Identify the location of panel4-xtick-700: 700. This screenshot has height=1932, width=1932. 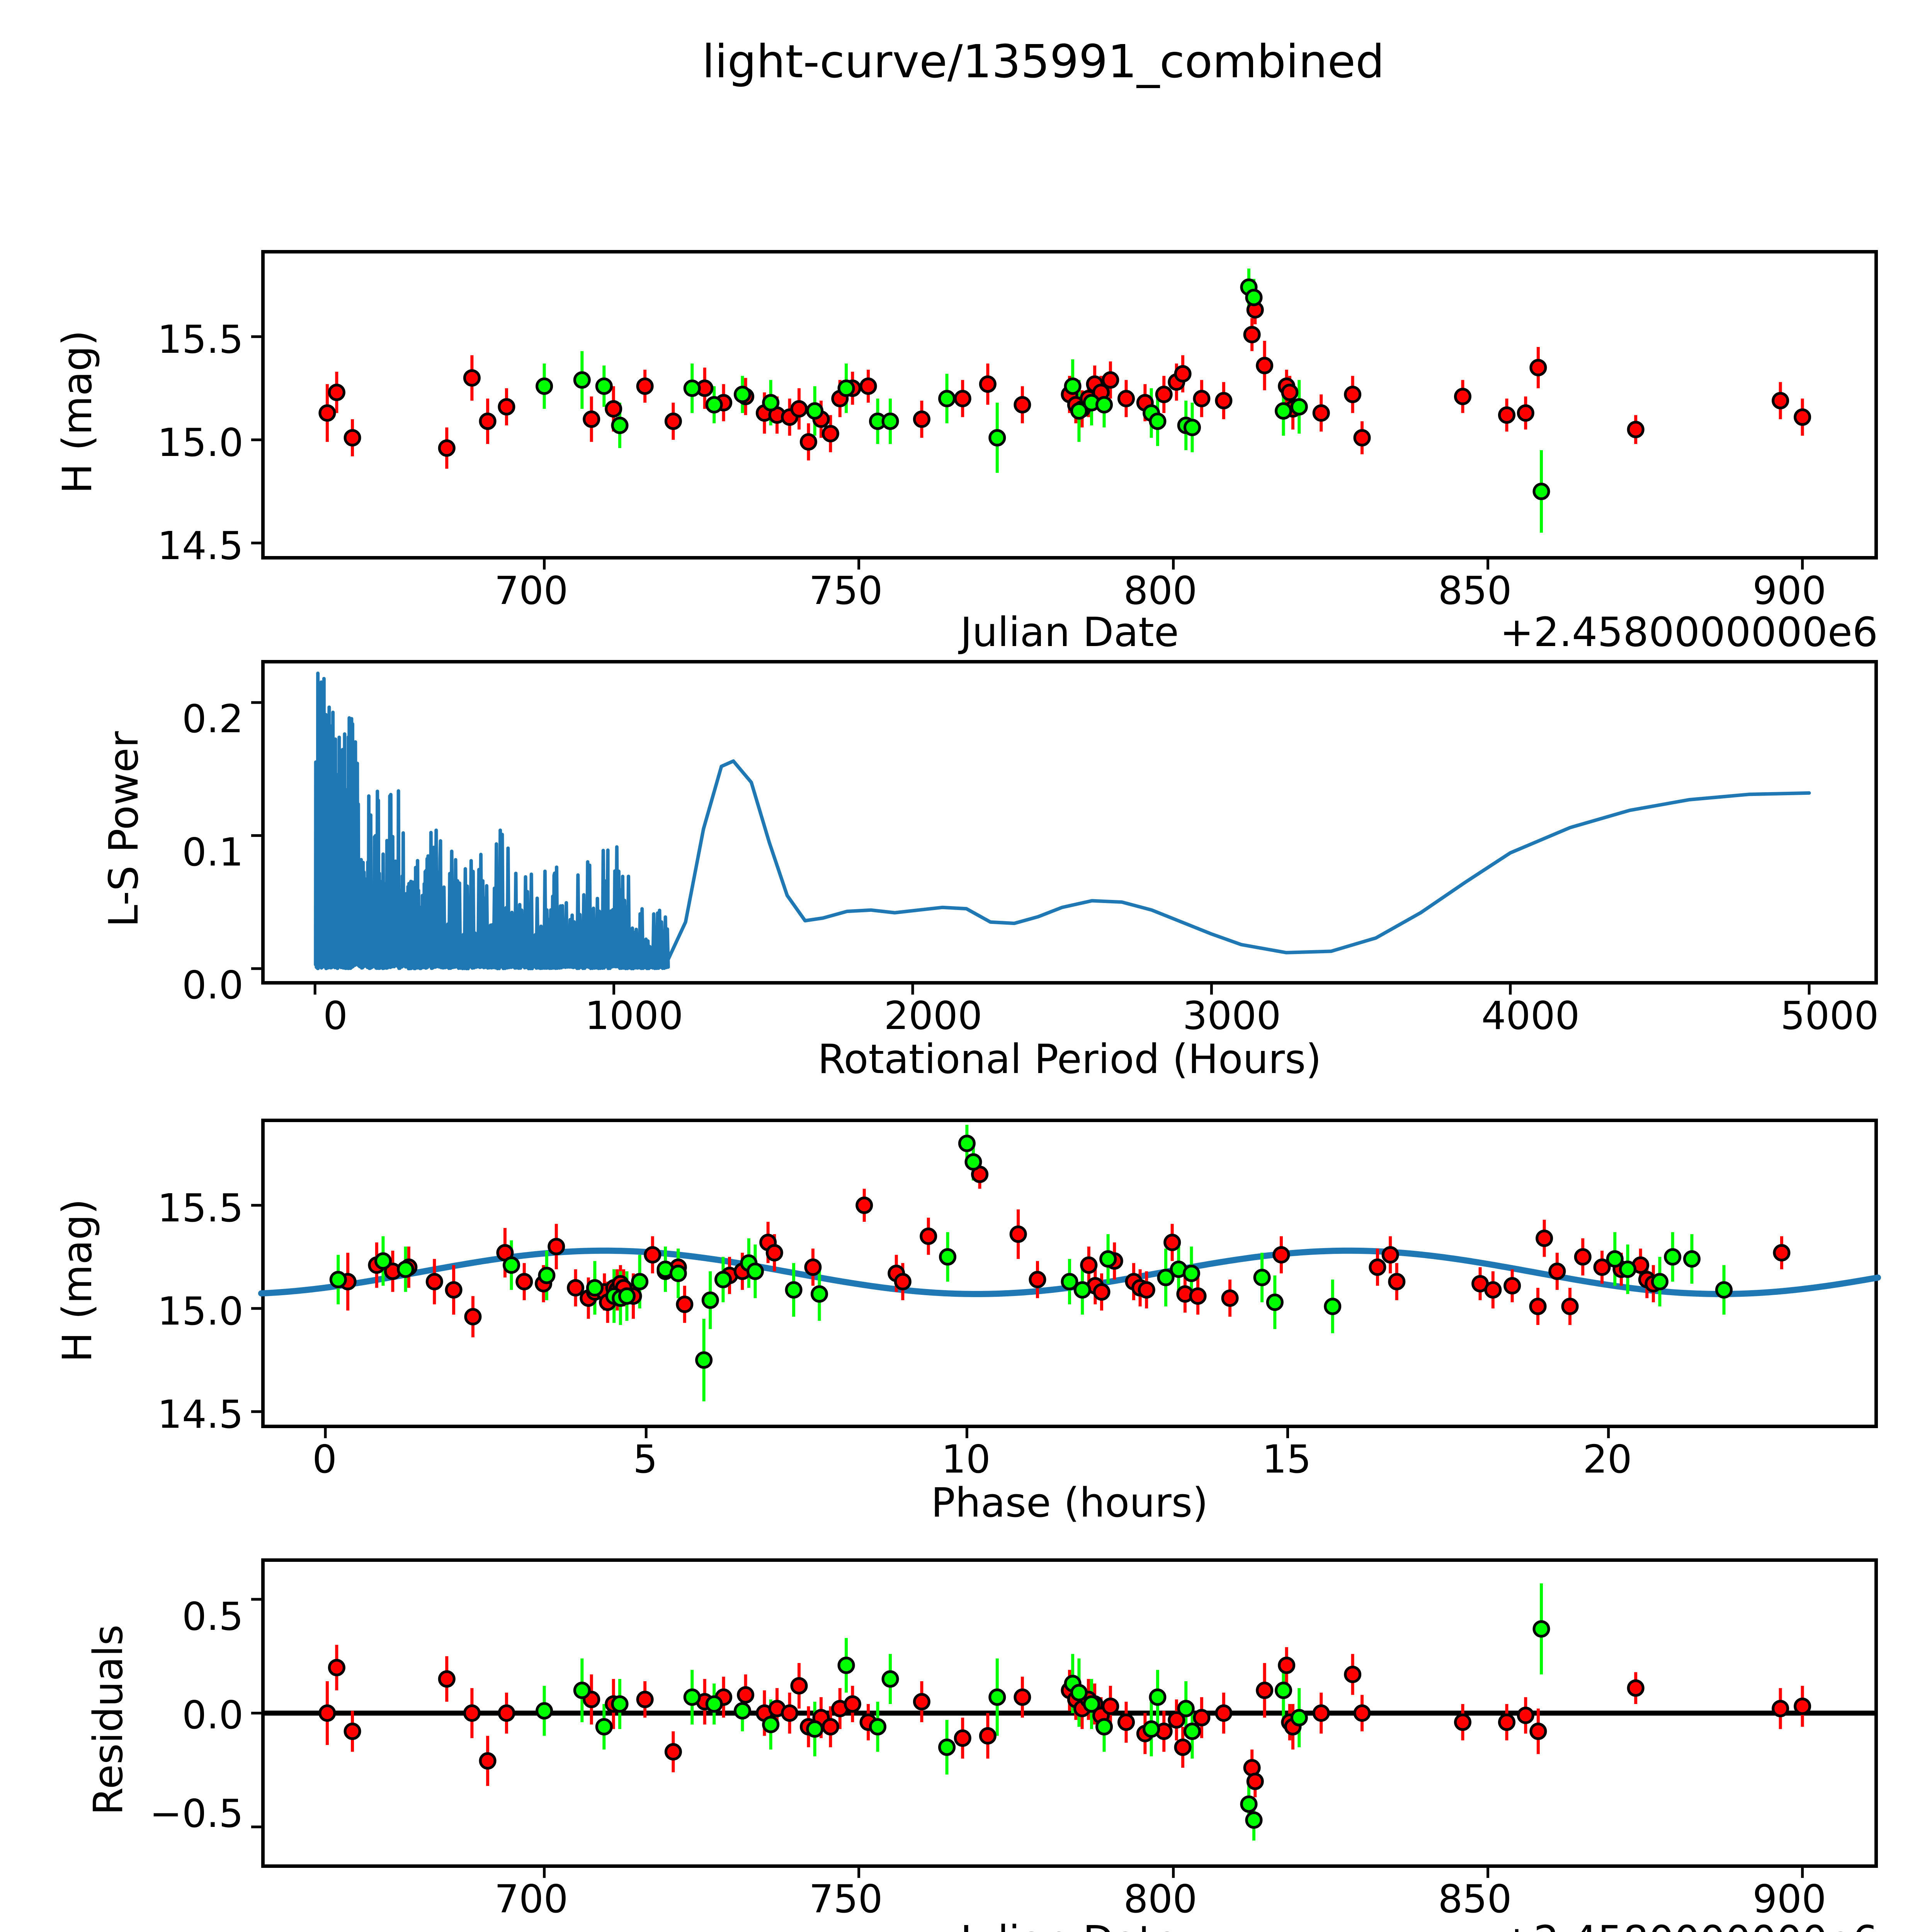
(531, 1899).